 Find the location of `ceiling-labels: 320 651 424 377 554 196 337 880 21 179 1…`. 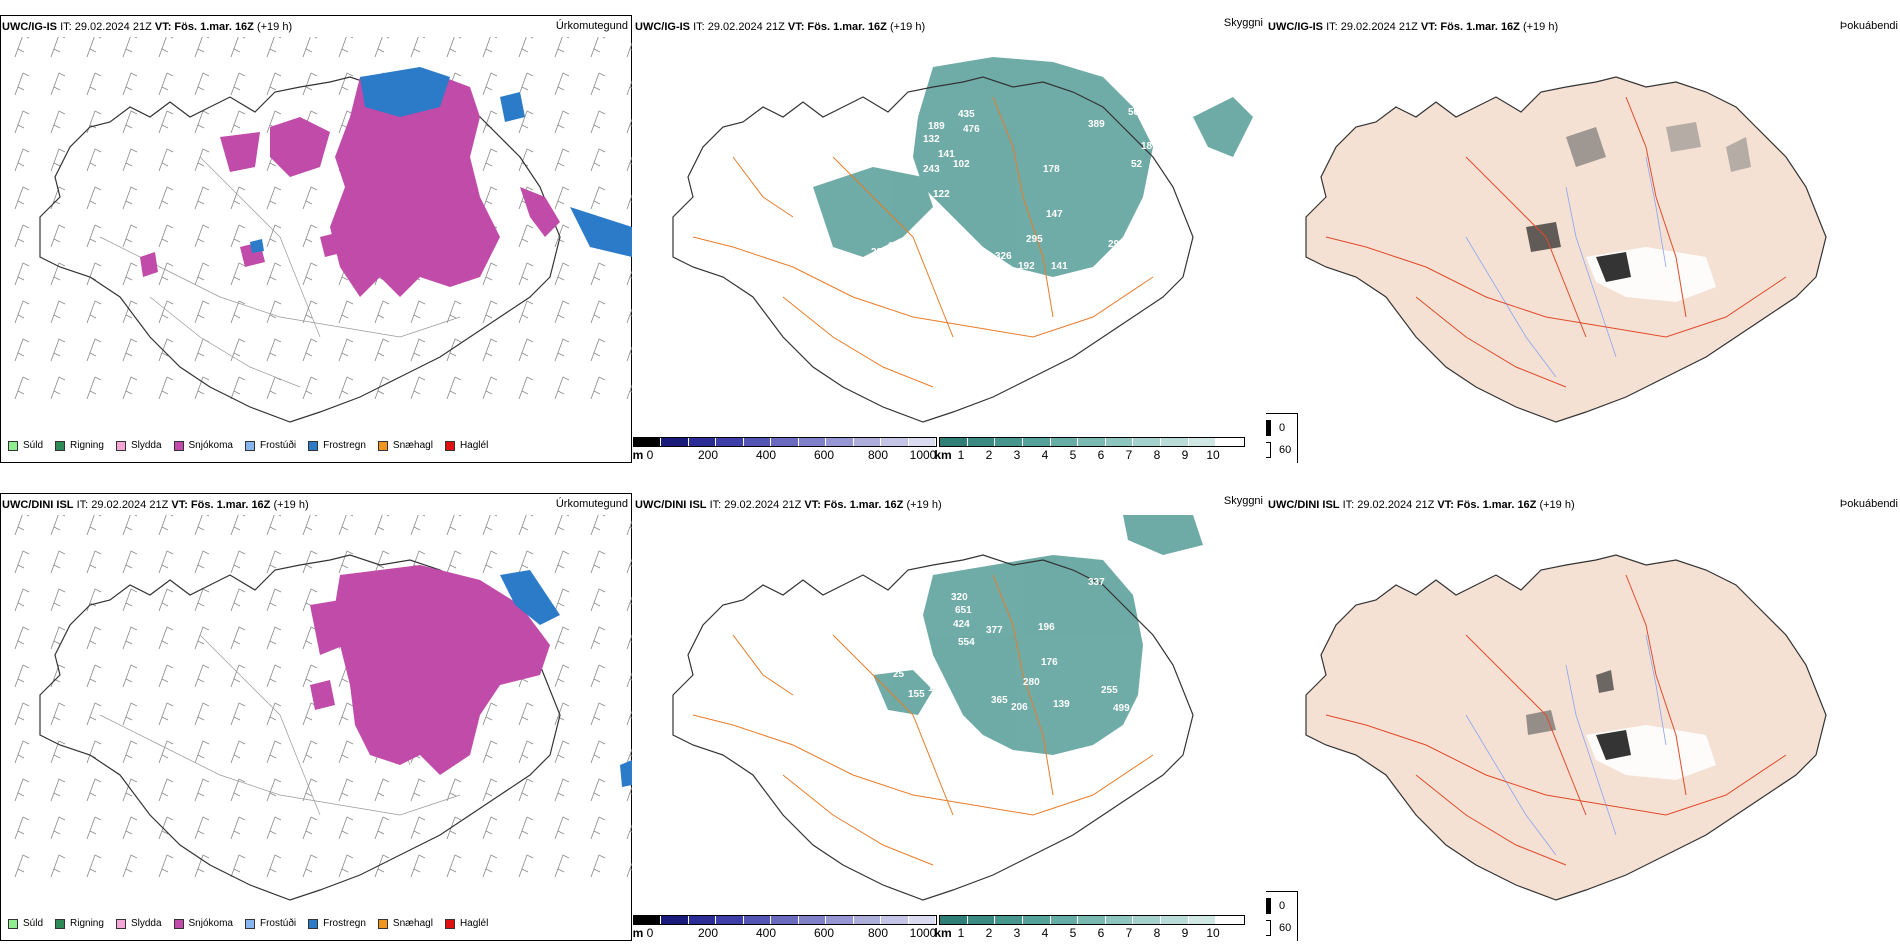

ceiling-labels: 320 651 424 377 554 196 337 880 21 179 1… is located at coordinates (1044, 641).